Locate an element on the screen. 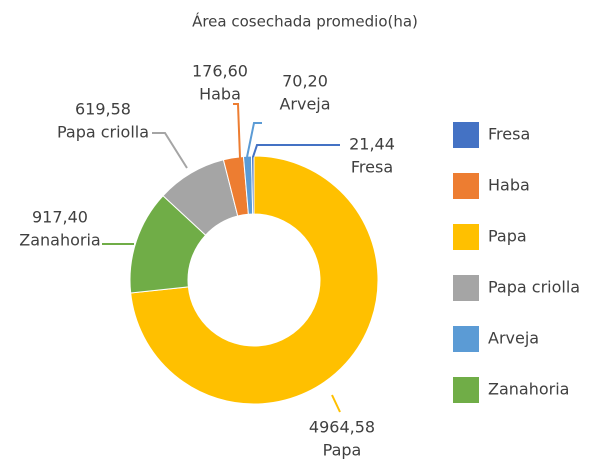 This screenshot has height=461, width=595. data-label: 176,60 is located at coordinates (220, 71).